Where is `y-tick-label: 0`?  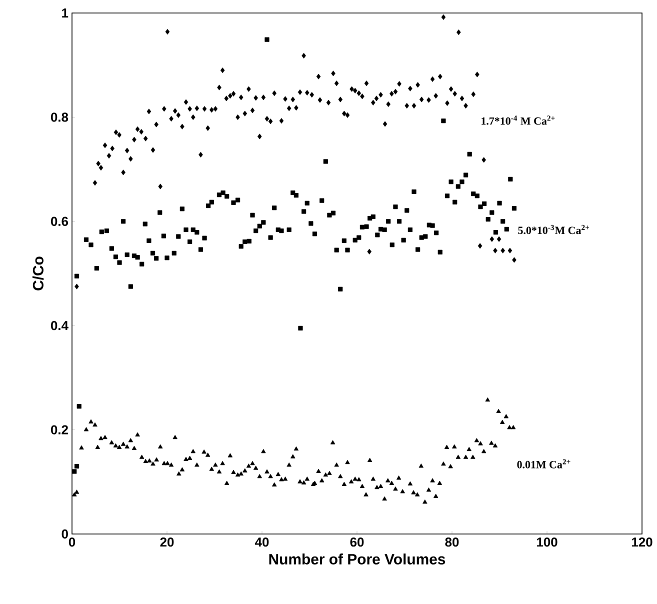
y-tick-label: 0 is located at coordinates (65, 534).